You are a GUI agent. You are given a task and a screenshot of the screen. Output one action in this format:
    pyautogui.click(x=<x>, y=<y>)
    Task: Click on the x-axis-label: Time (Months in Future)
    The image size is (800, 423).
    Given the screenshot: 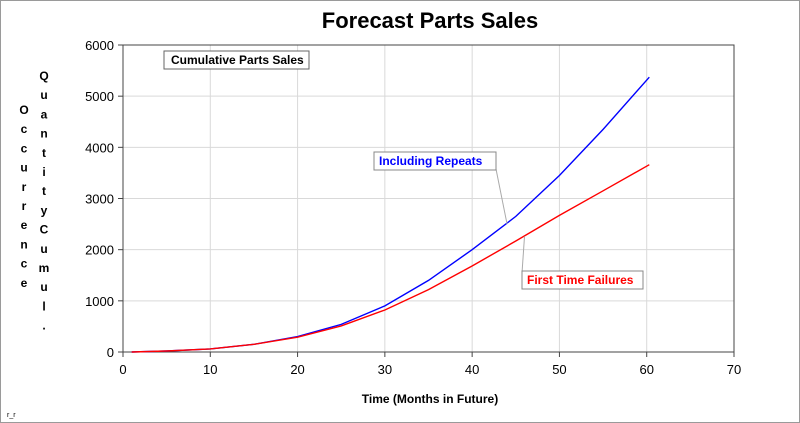 What is the action you would take?
    pyautogui.click(x=430, y=399)
    